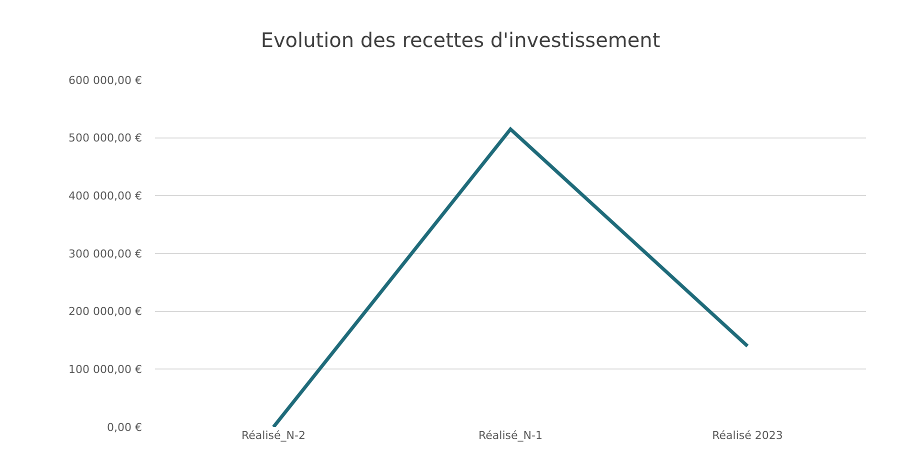 This screenshot has width=921, height=472. What do you see at coordinates (460, 40) in the screenshot?
I see `chart-title: Evolution des recettes d'investissement` at bounding box center [460, 40].